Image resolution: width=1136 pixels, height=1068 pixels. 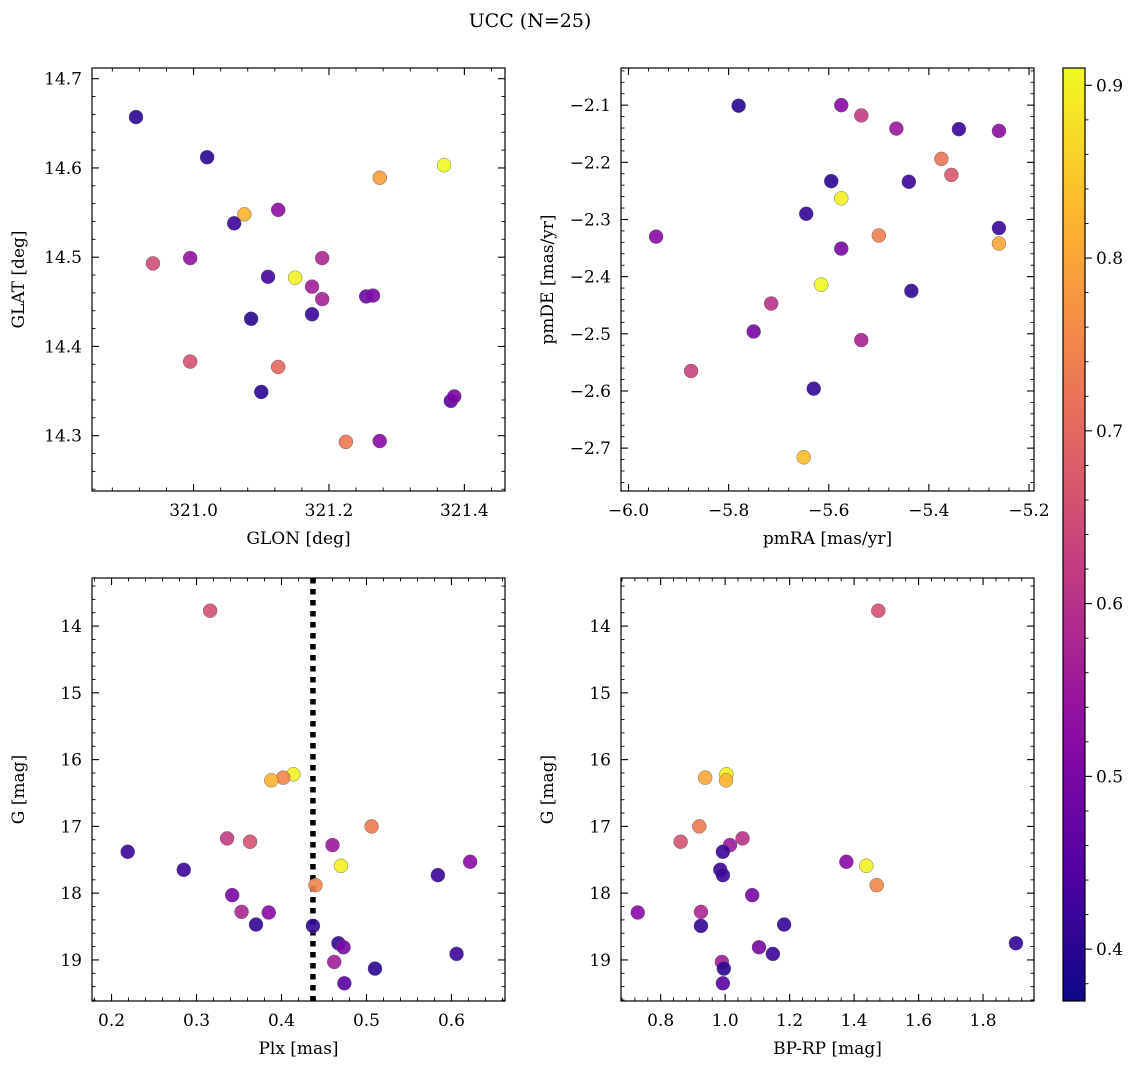 What do you see at coordinates (71, 961) in the screenshot?
I see `y-tick-label: 19` at bounding box center [71, 961].